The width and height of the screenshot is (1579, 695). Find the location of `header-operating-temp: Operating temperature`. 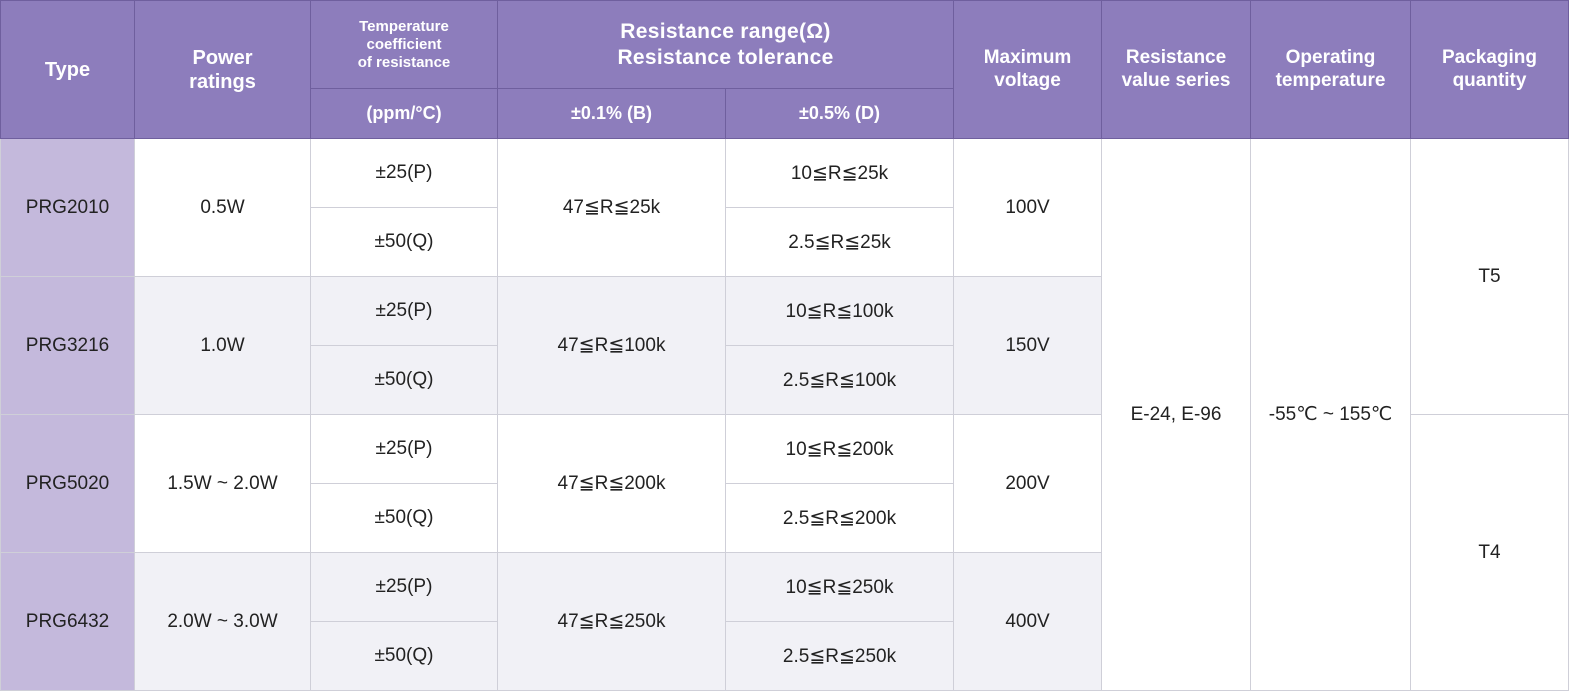

header-operating-temp: Operating temperature is located at coordinates (1331, 69).